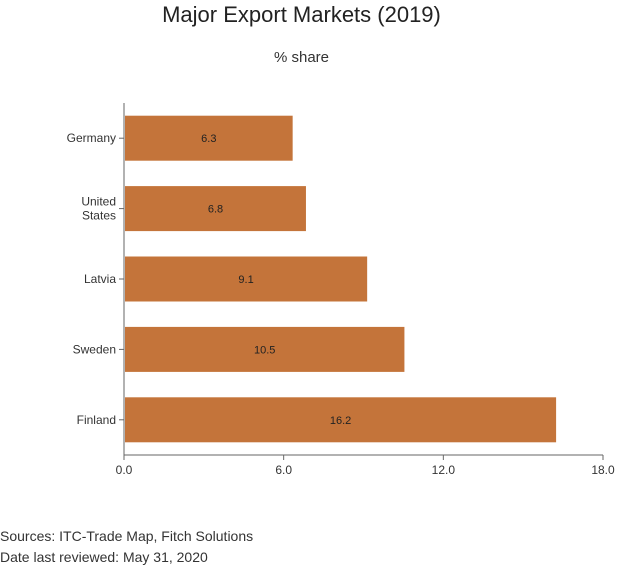 The height and width of the screenshot is (588, 643). What do you see at coordinates (98, 202) in the screenshot?
I see `category-label-line: United` at bounding box center [98, 202].